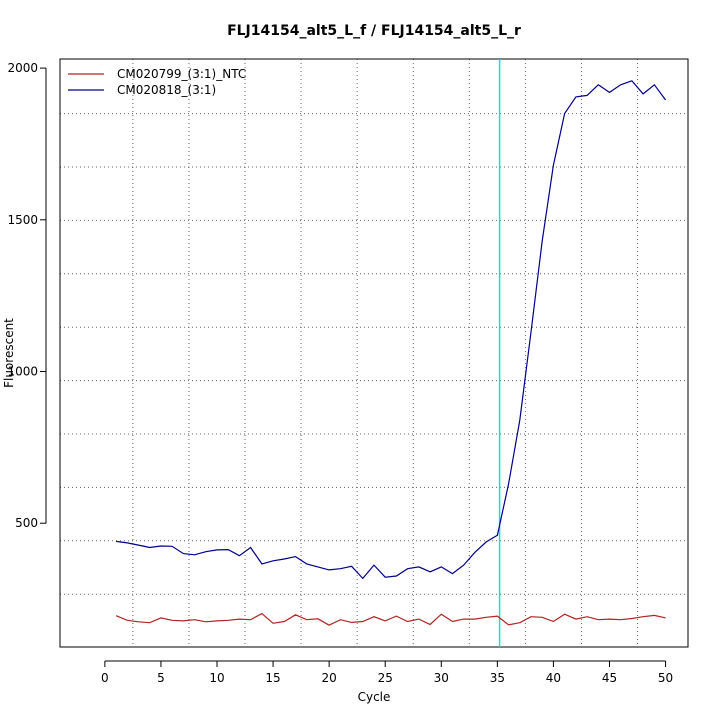 This screenshot has height=720, width=720. Describe the element at coordinates (329, 678) in the screenshot. I see `x-tick-label: 20` at that location.